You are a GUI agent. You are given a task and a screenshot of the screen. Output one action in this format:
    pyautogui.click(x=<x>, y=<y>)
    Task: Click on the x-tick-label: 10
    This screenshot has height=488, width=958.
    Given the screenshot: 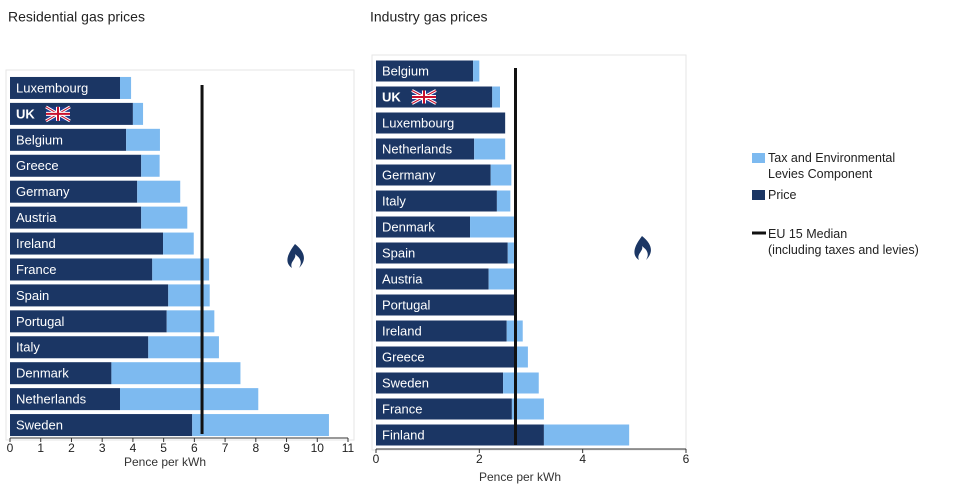 What is the action you would take?
    pyautogui.click(x=318, y=448)
    